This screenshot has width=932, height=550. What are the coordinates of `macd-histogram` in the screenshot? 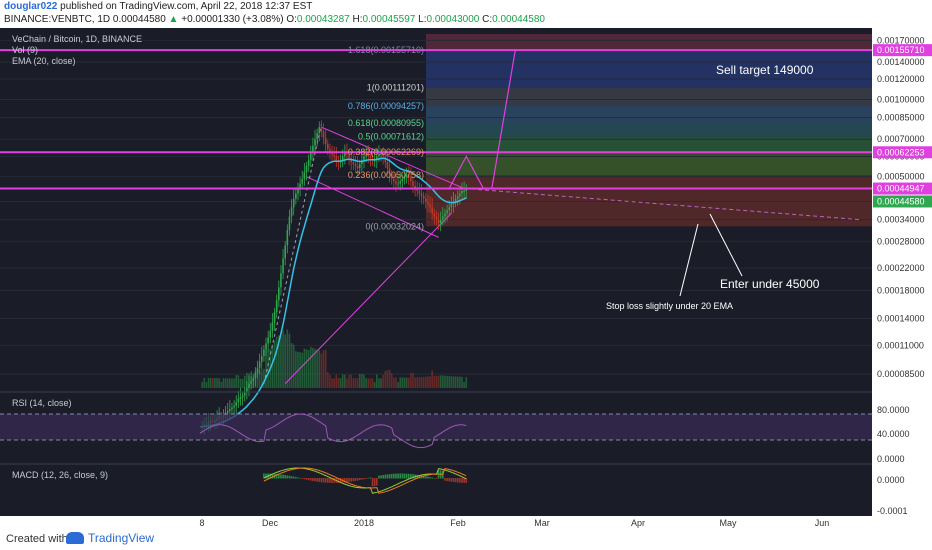 It's located at (365, 478).